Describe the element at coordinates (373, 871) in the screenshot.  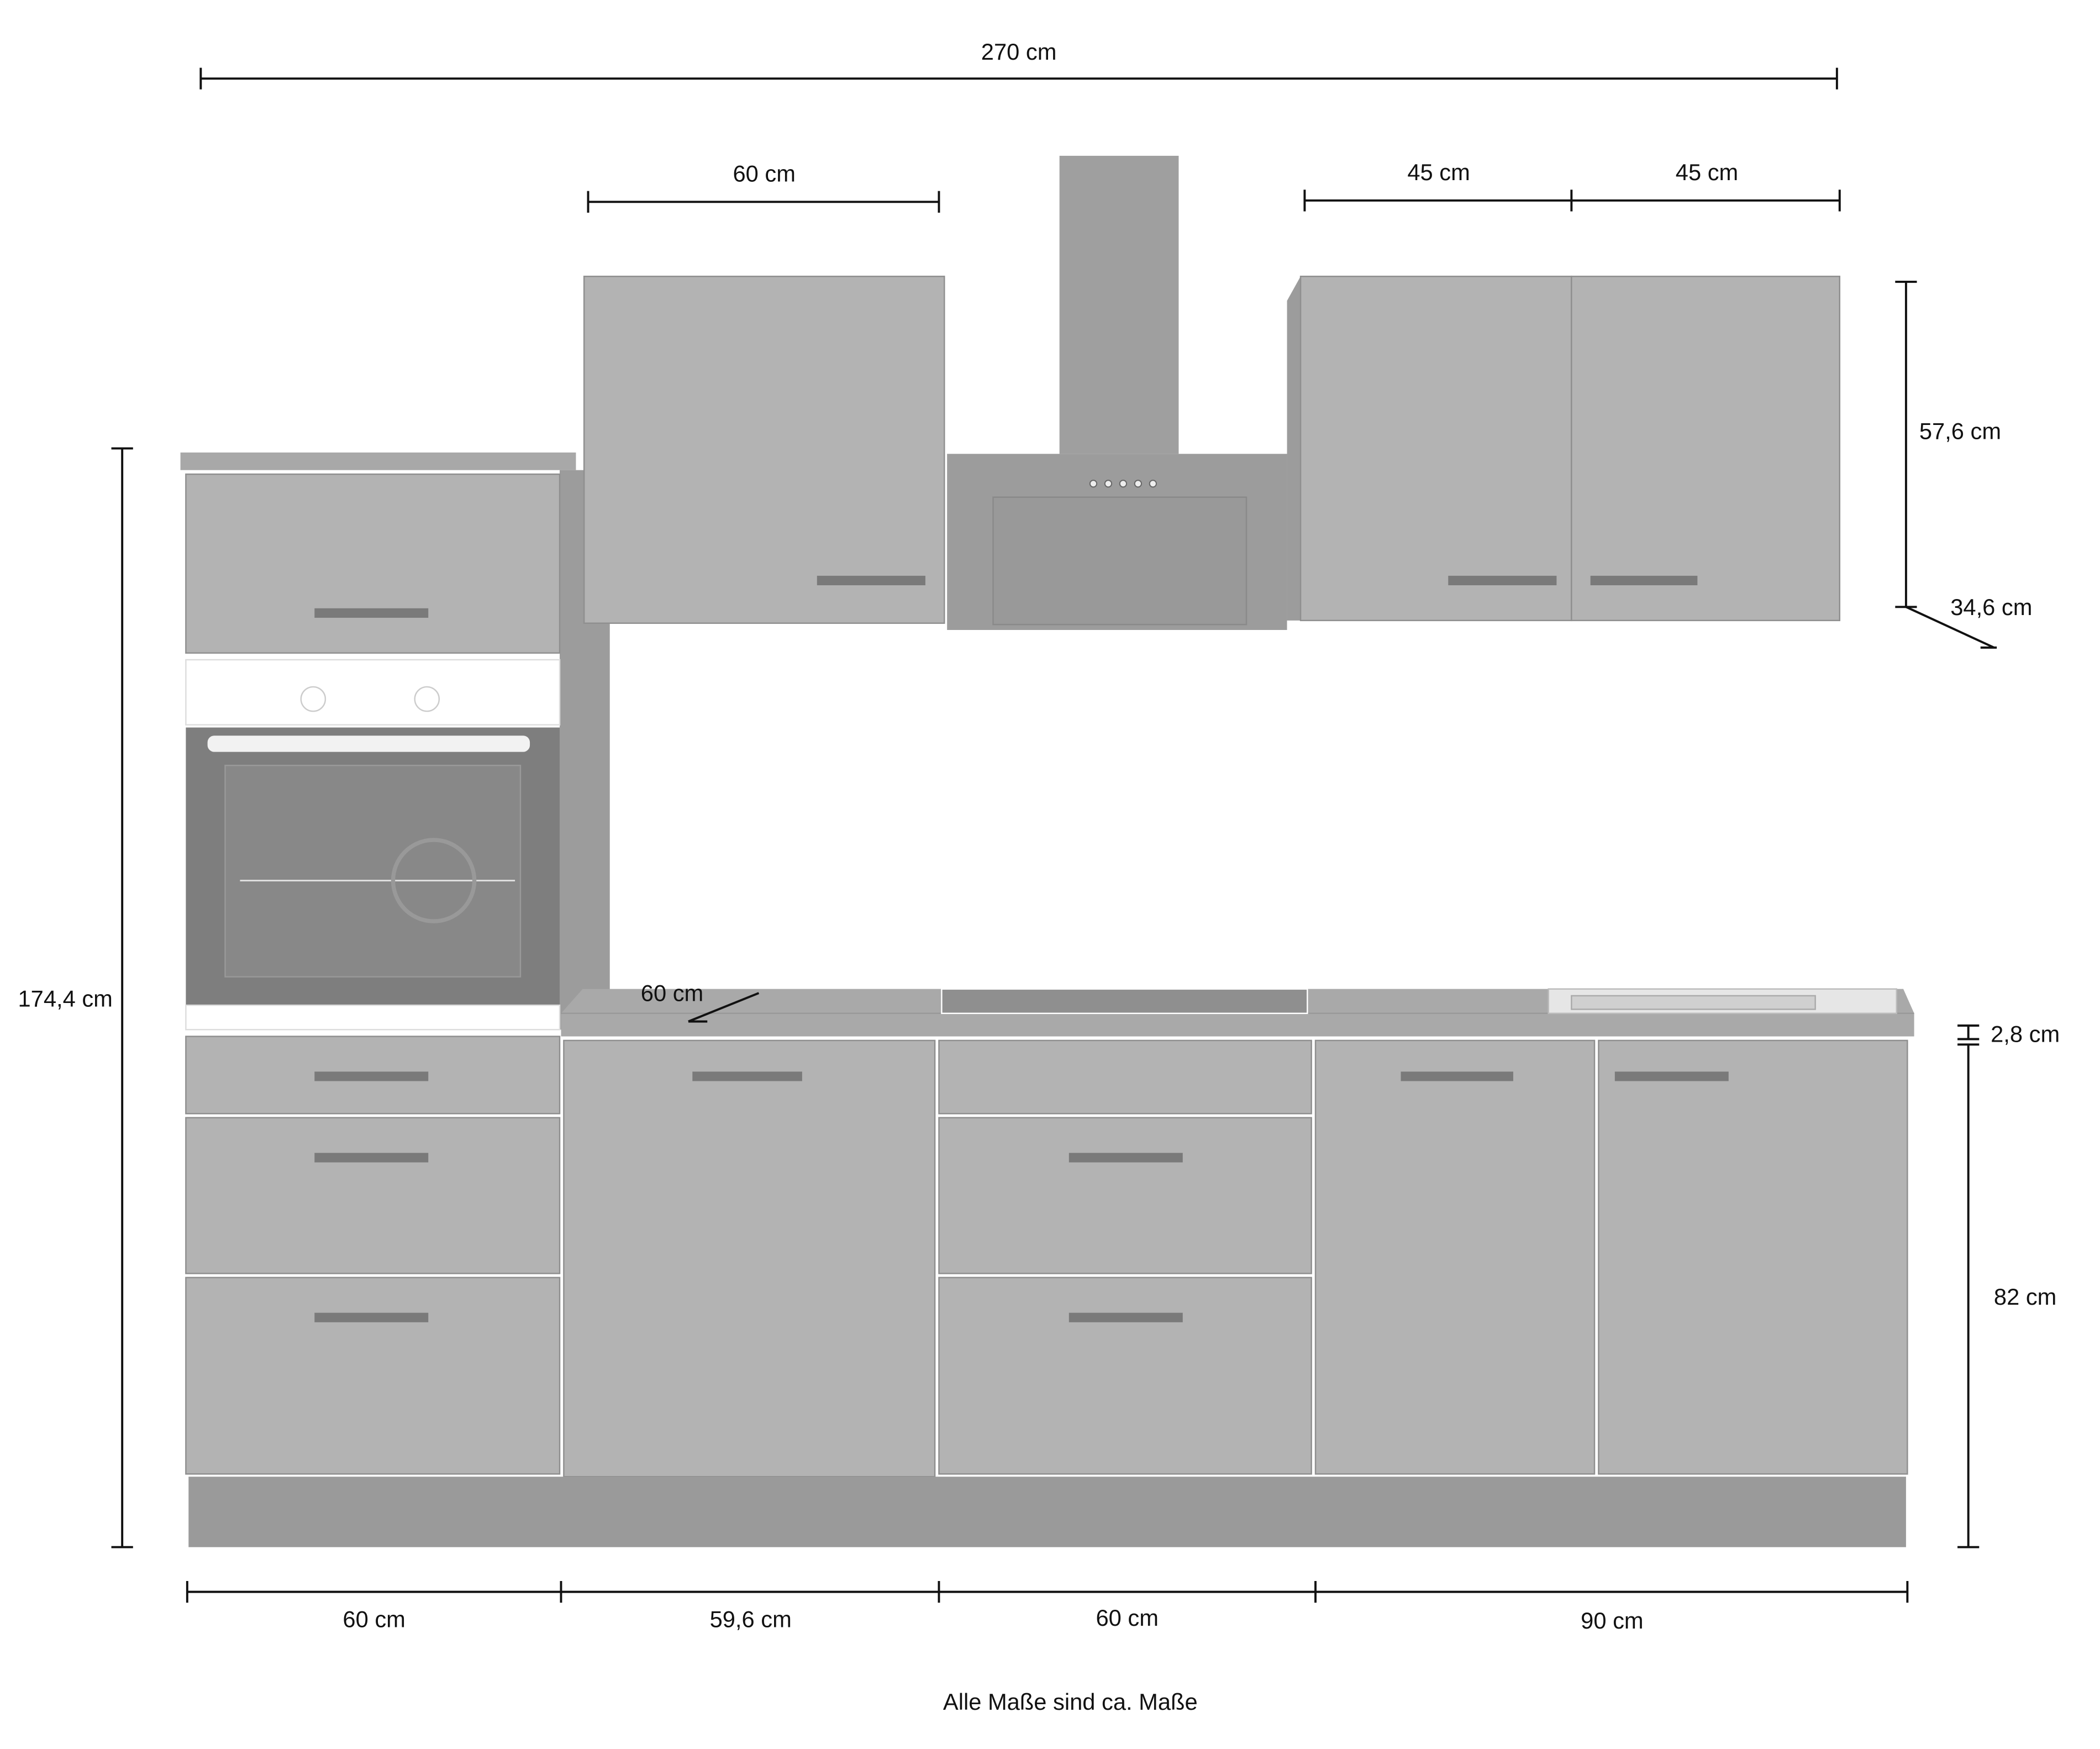
I see `oven-window` at that location.